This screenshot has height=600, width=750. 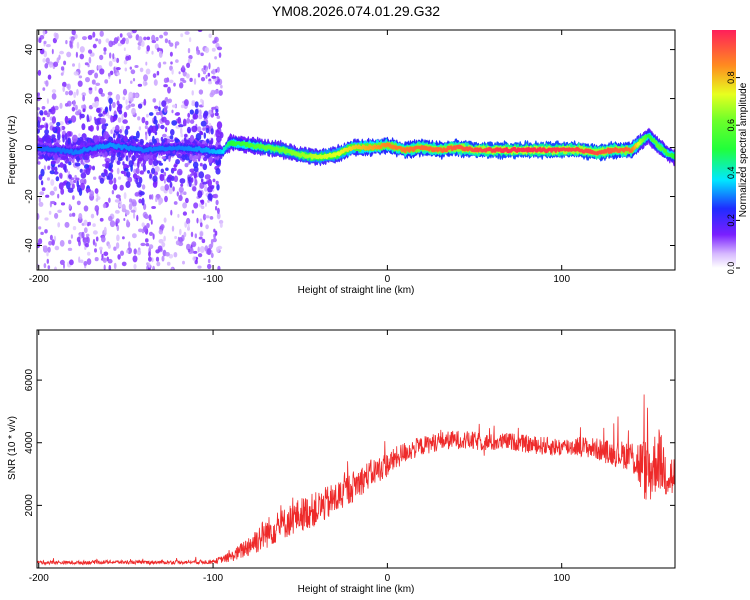 I want to click on snr-y-label: SNR (10 * v/v), so click(x=12, y=448).